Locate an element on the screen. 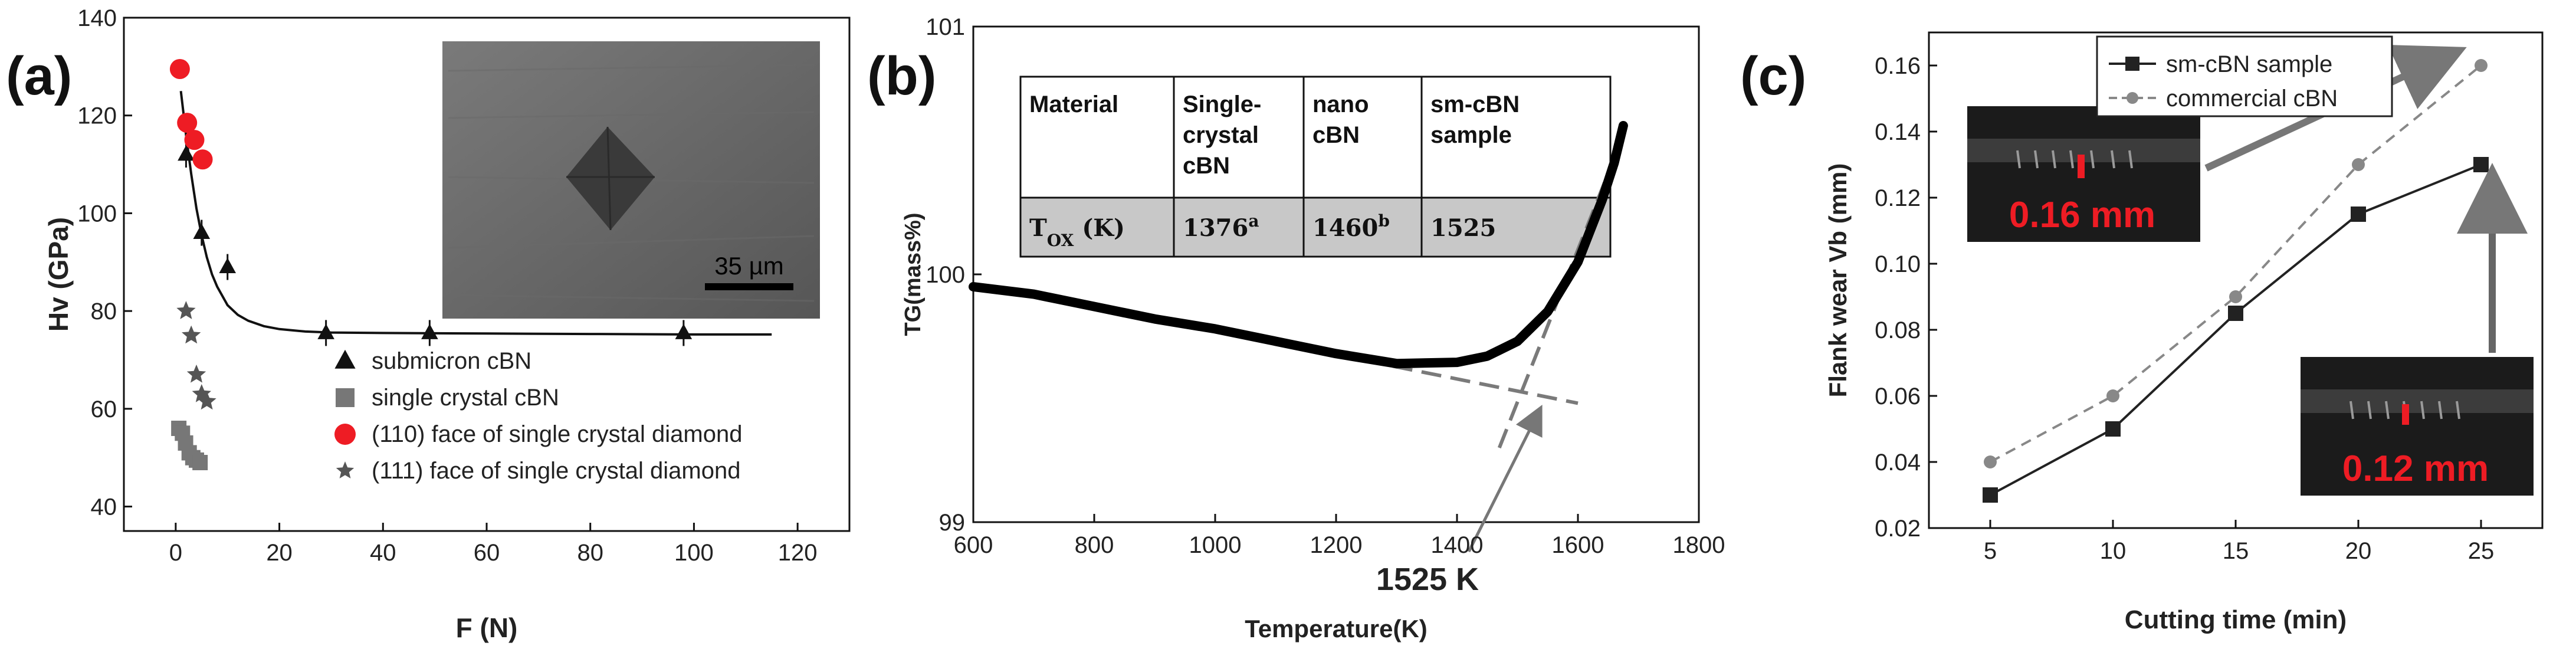 The width and height of the screenshot is (2576, 649). y-tick-label: 120 is located at coordinates (97, 116).